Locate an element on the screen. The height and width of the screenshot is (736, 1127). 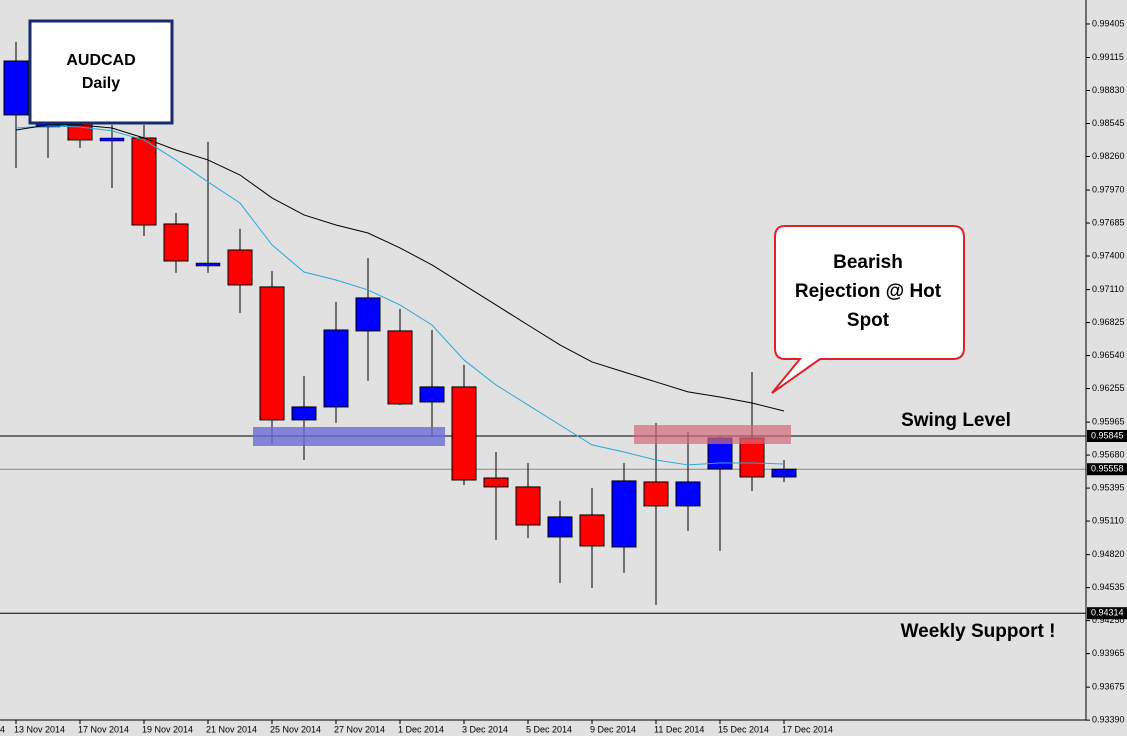
y-tick-label: 0.98545 is located at coordinates (1108, 123).